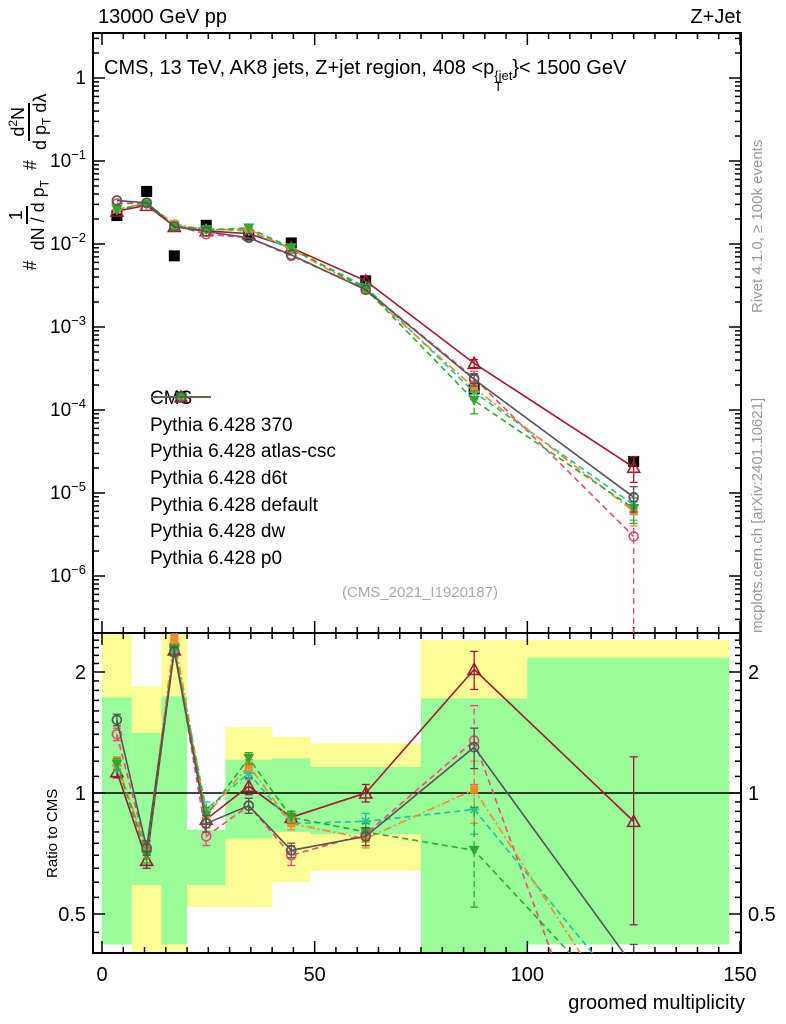 This screenshot has height=1024, width=786. I want to click on main-y-axis-label: # 1 dN / d pT # d2N d pT dλ, so click(31, 182).